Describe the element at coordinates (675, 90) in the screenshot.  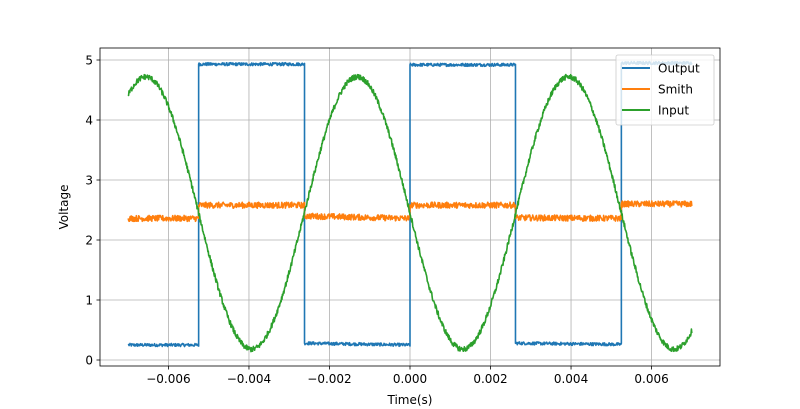
I see `legend-label-smith: Smith` at that location.